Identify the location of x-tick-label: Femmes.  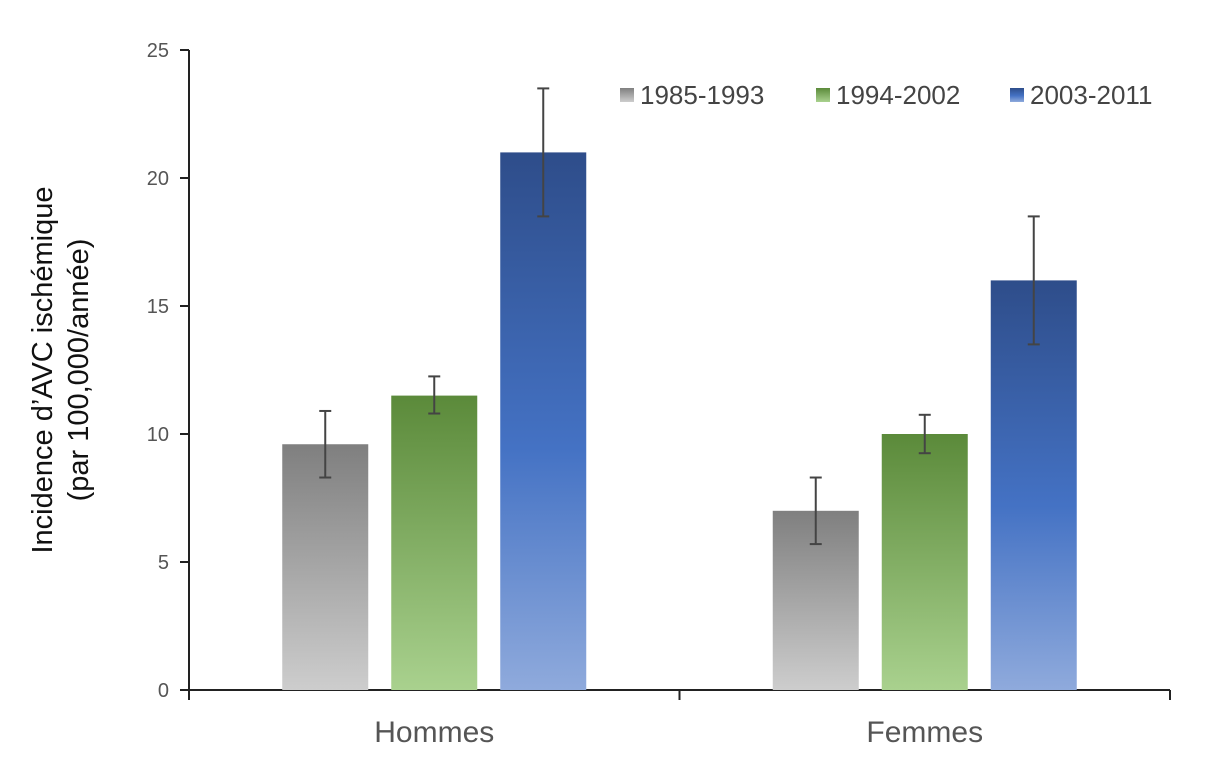
(924, 732).